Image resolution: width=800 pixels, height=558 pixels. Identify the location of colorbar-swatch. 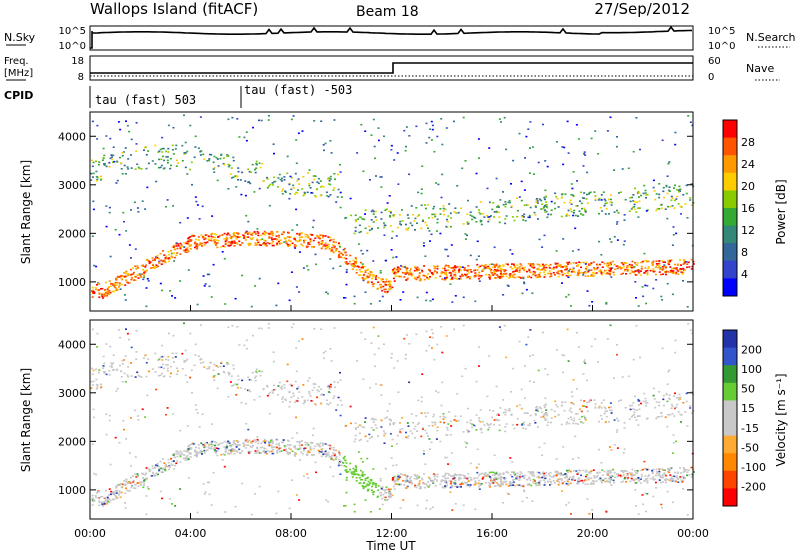
(730, 270).